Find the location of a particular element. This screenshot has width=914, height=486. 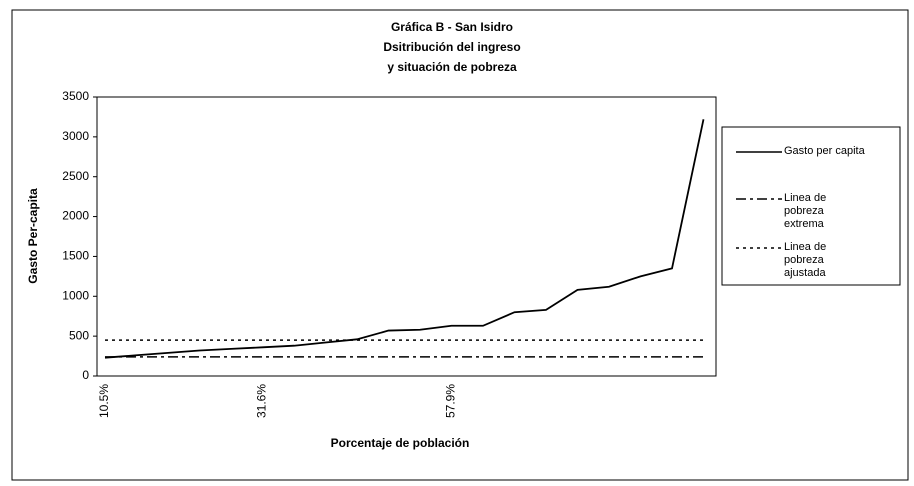

y-tick-label: 0 is located at coordinates (85, 375).